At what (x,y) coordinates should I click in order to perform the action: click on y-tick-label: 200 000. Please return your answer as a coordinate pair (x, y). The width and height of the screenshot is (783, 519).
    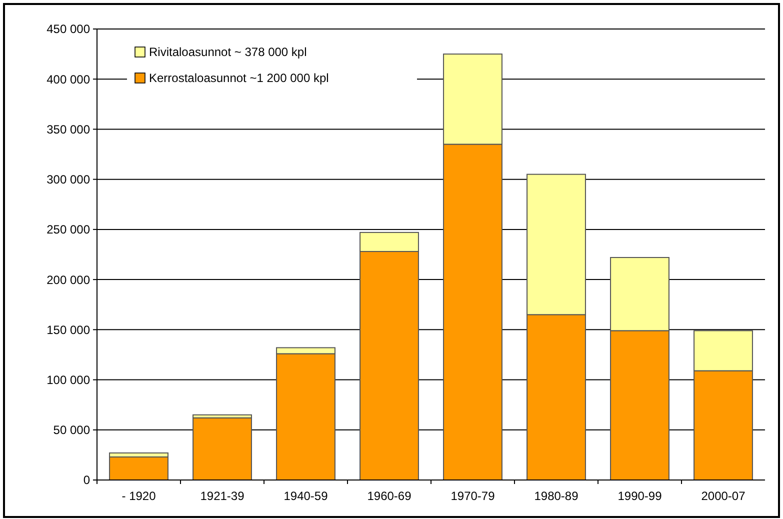
    Looking at the image, I should click on (68, 279).